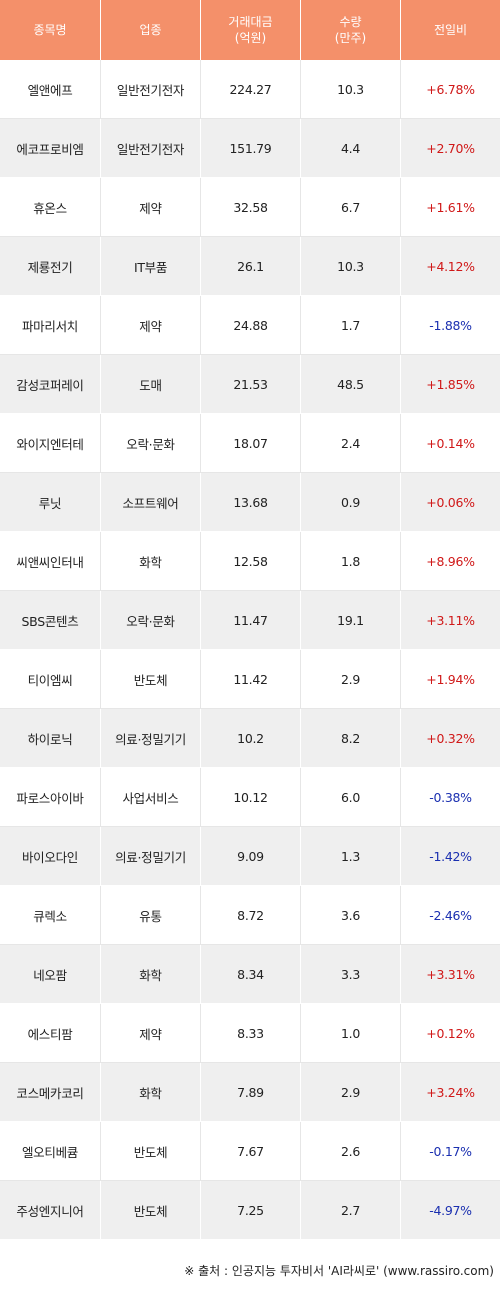 The height and width of the screenshot is (1312, 500). Describe the element at coordinates (450, 207) in the screenshot. I see `change-cell: +1.61%` at that location.